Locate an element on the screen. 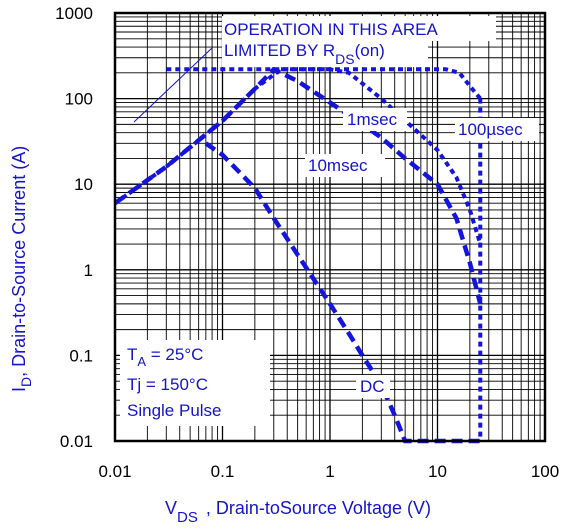  label-bg-10msec is located at coordinates (345, 165).